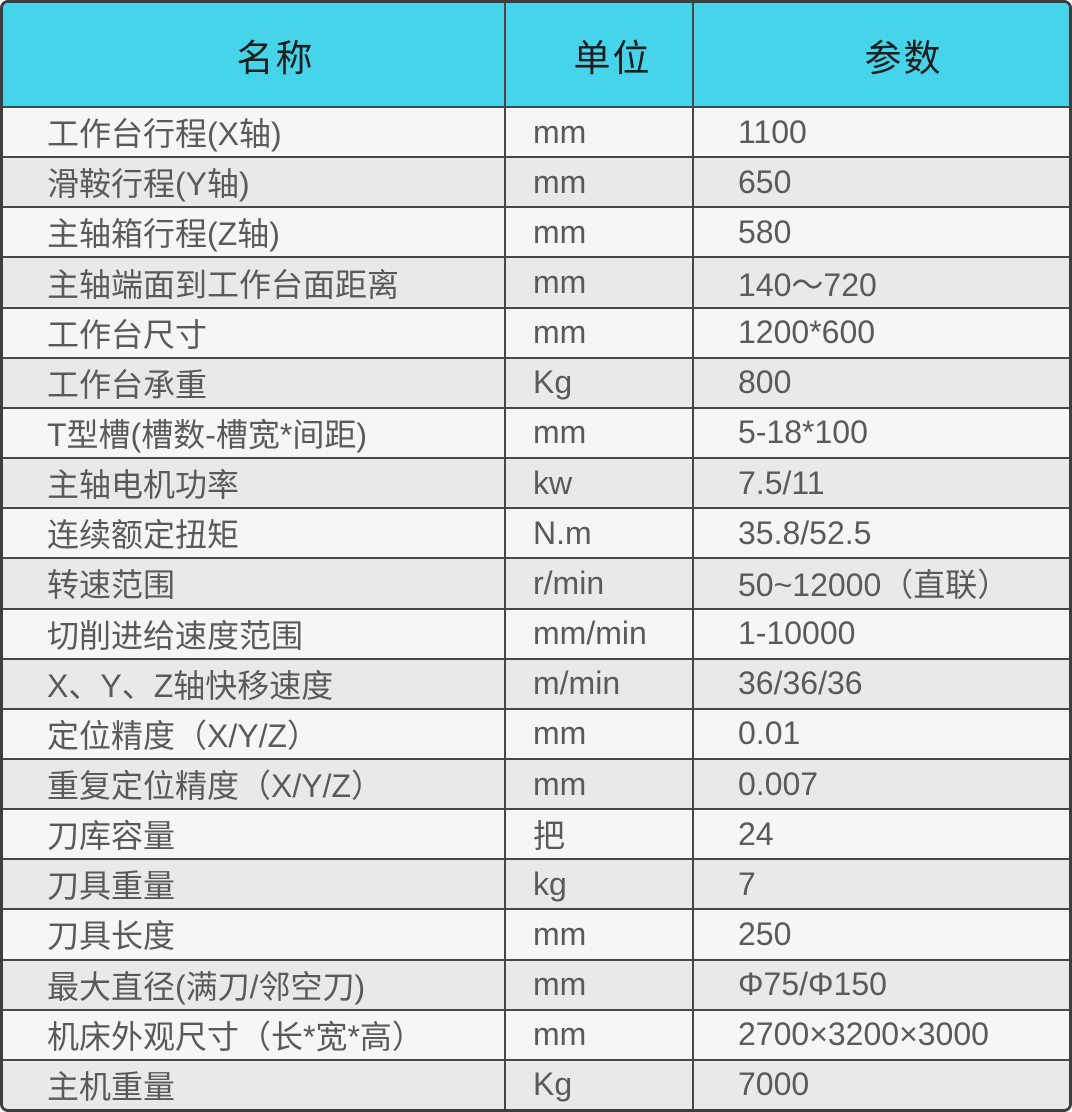 Image resolution: width=1072 pixels, height=1112 pixels. What do you see at coordinates (812, 984) in the screenshot?
I see `row-param: Φ75/Φ150` at bounding box center [812, 984].